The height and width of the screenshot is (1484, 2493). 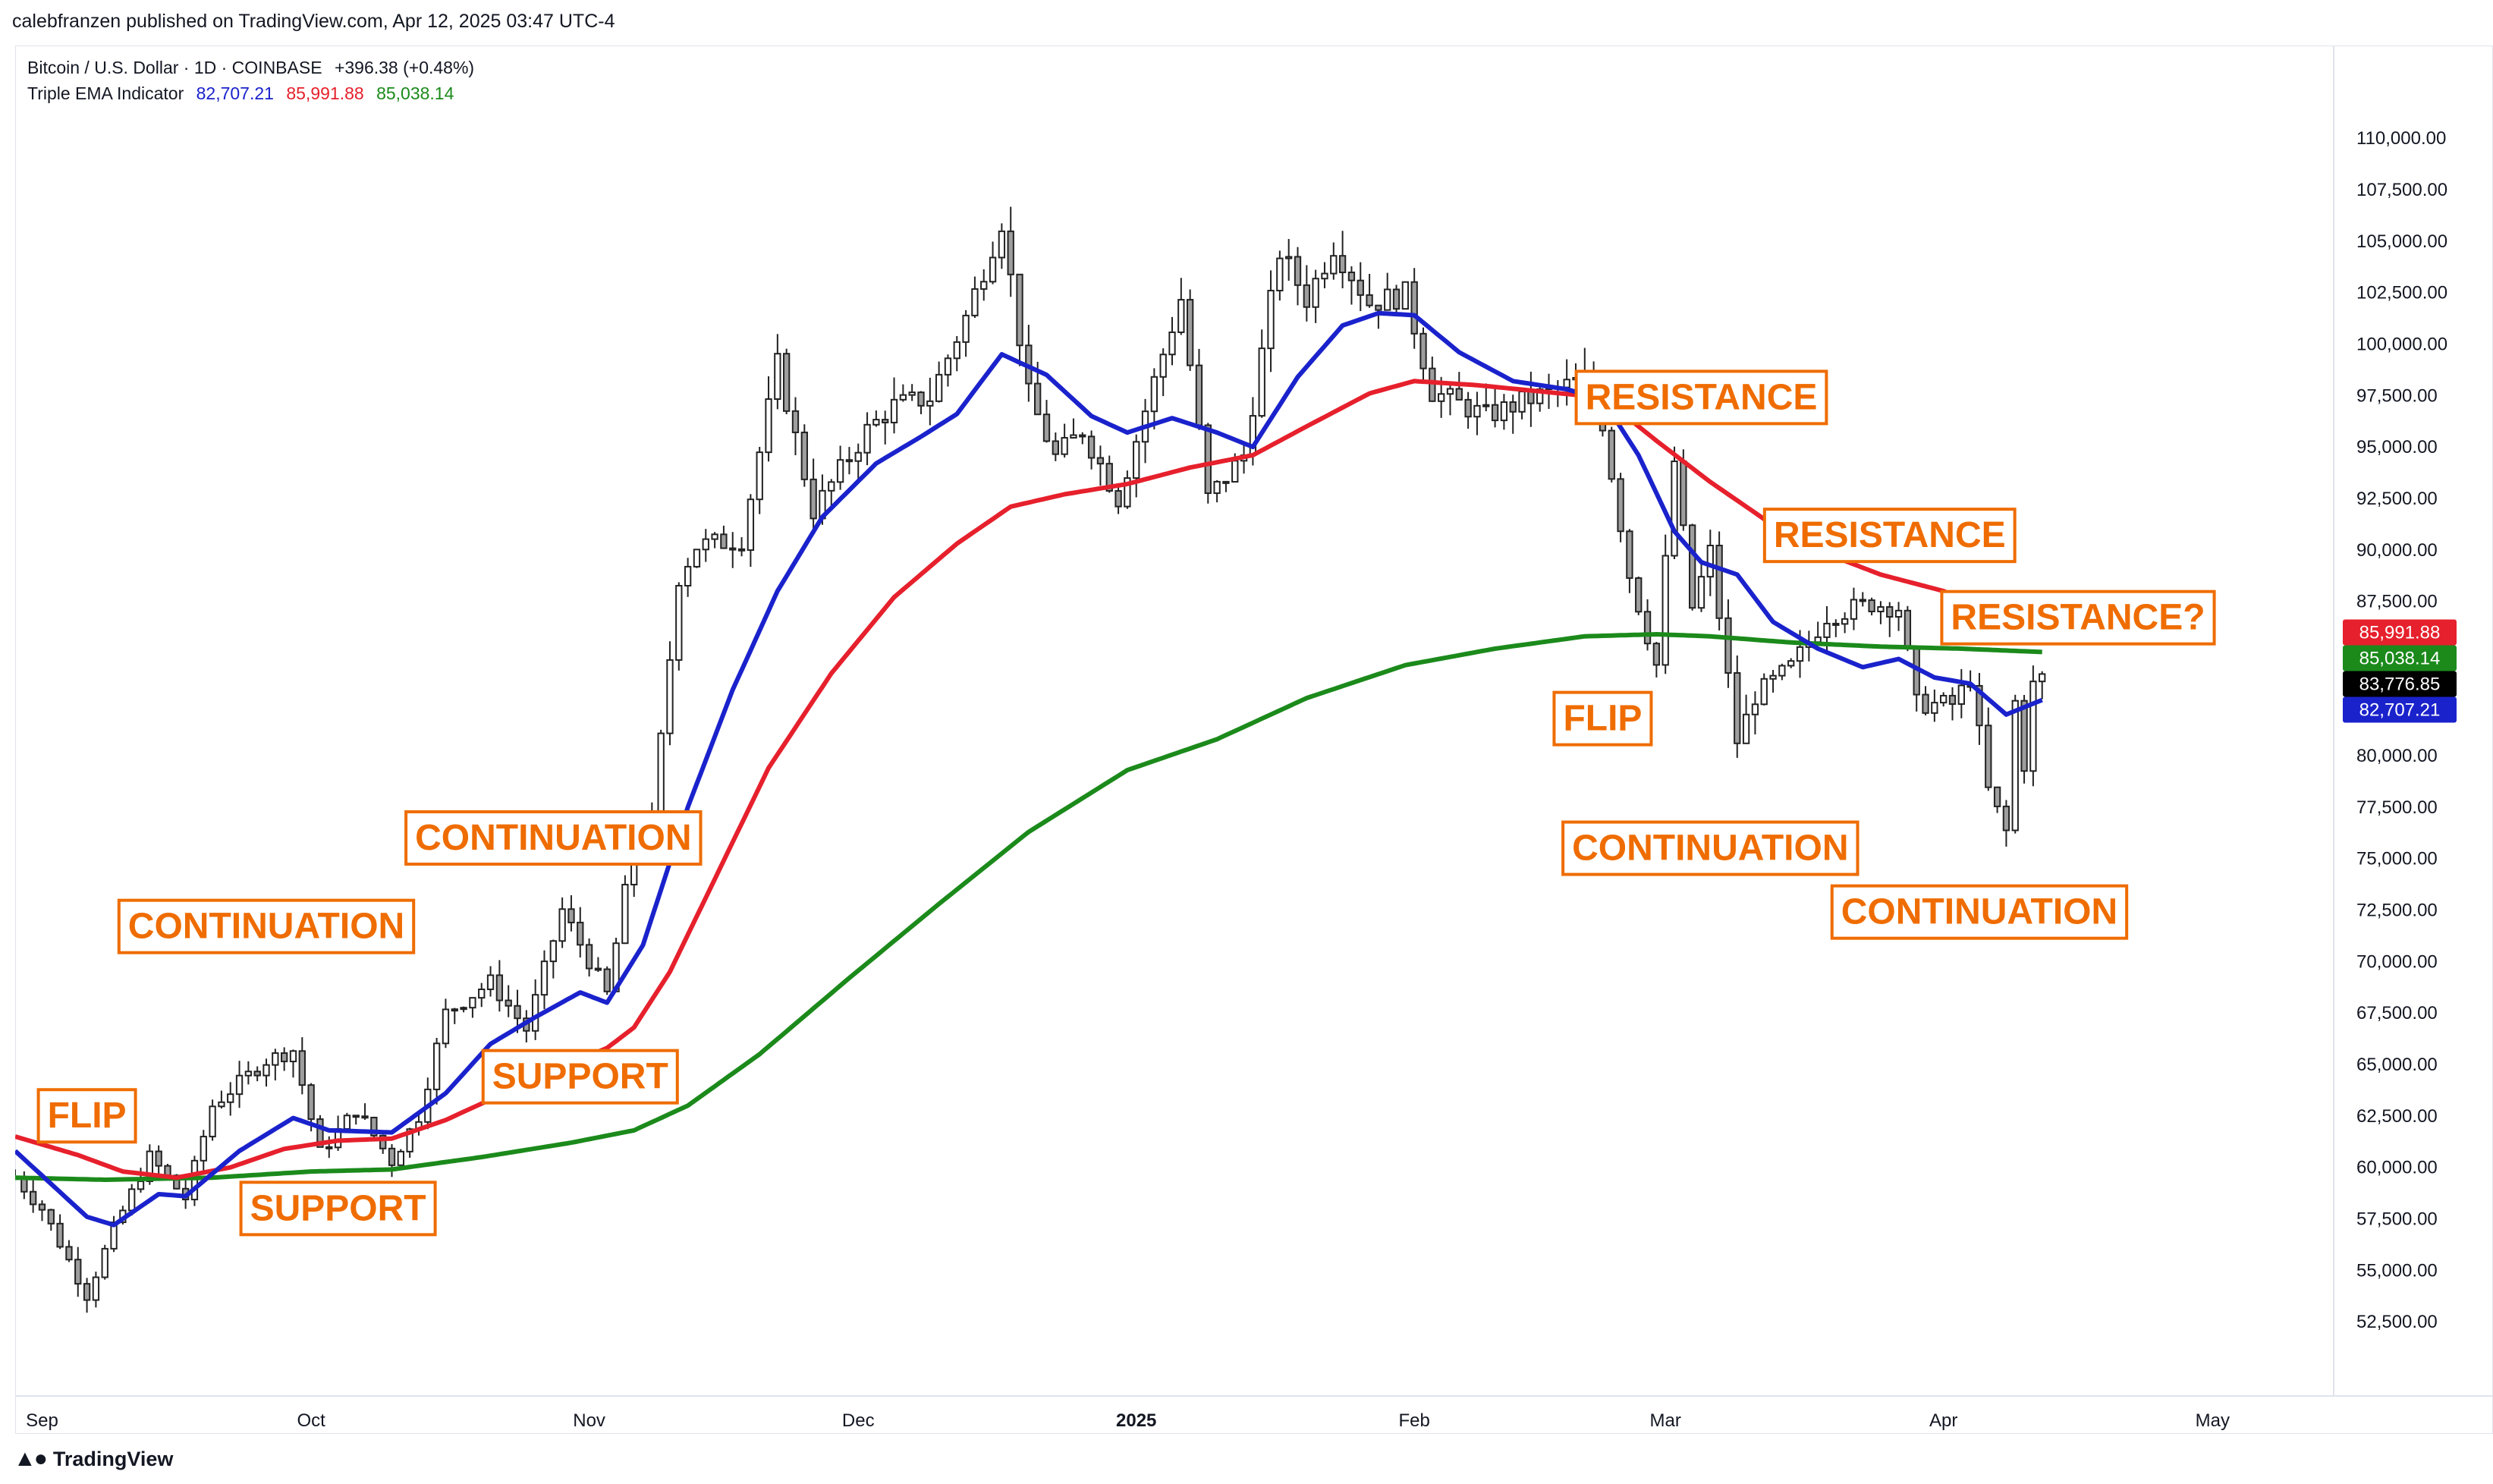 What do you see at coordinates (31, 1458) in the screenshot?
I see `tradingview-logo-icon: ▲●` at bounding box center [31, 1458].